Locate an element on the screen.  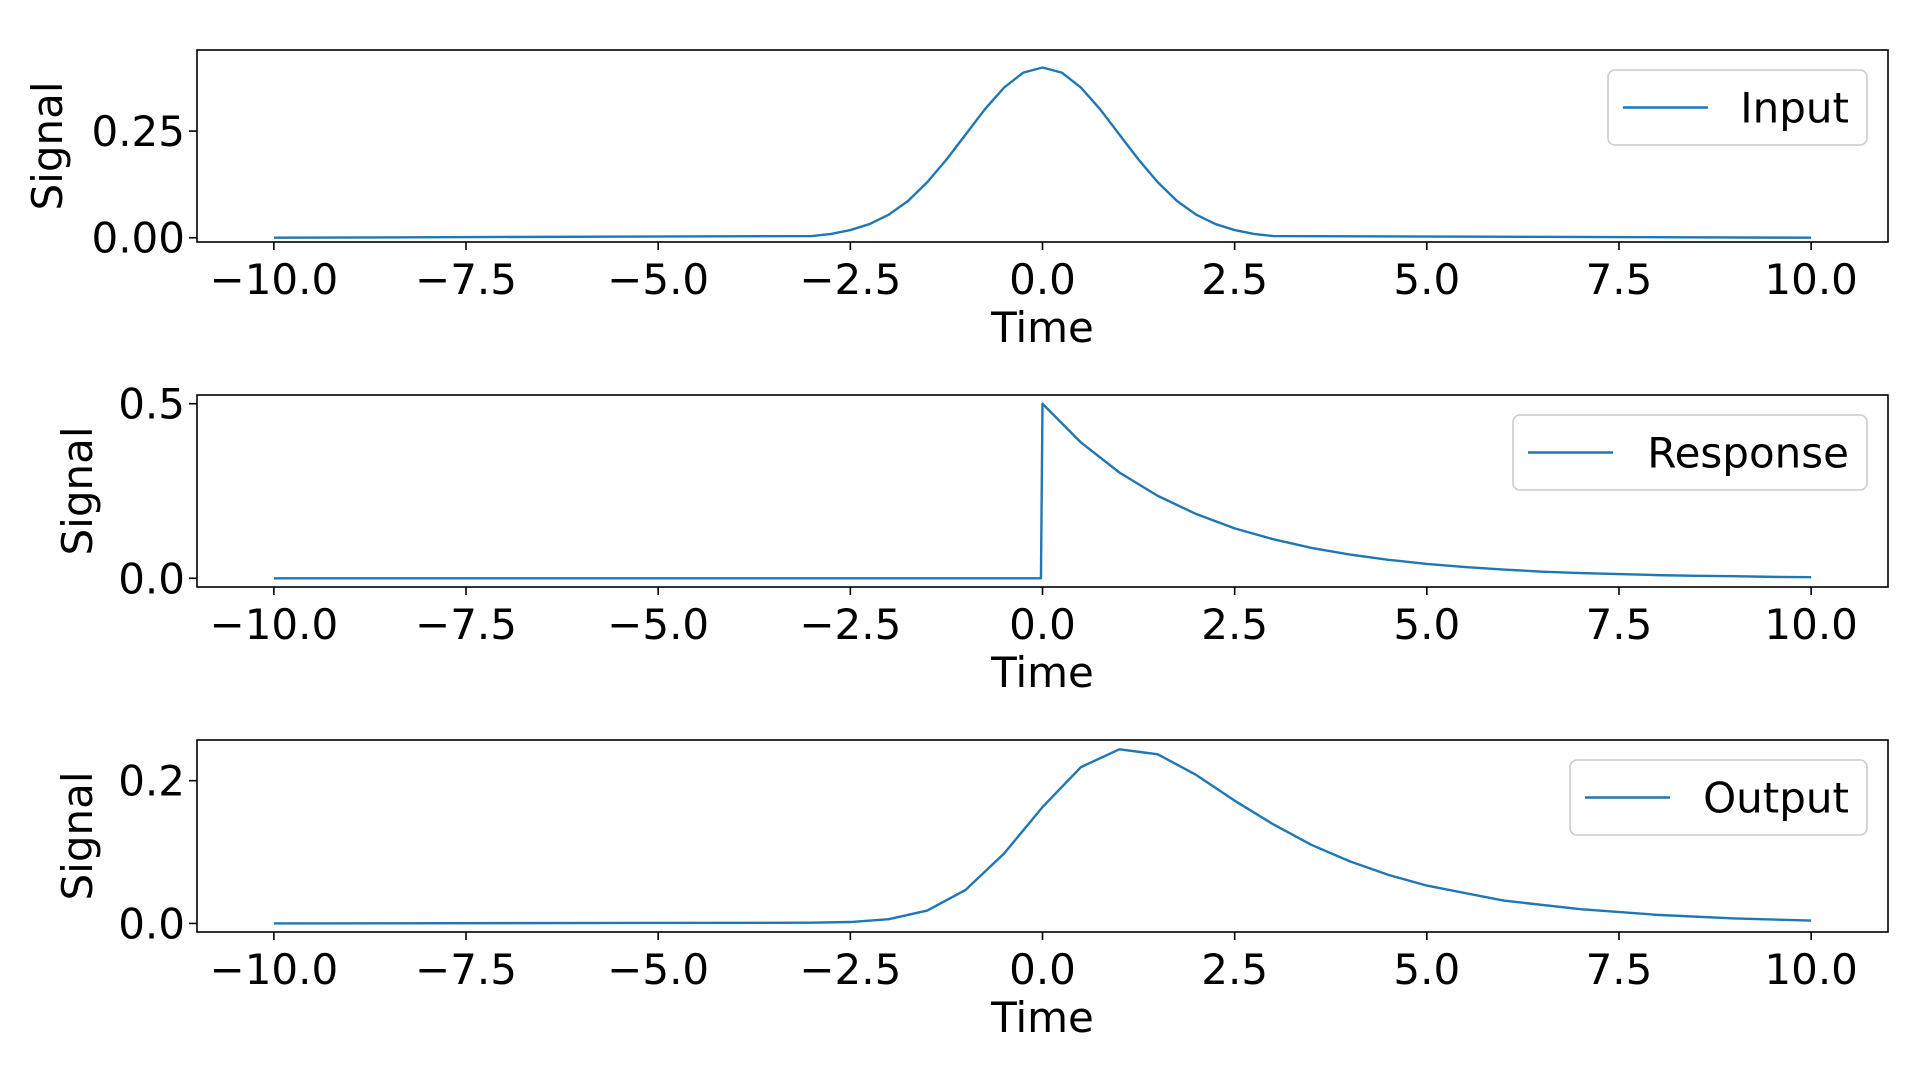
series-line-response is located at coordinates (1042, 491).